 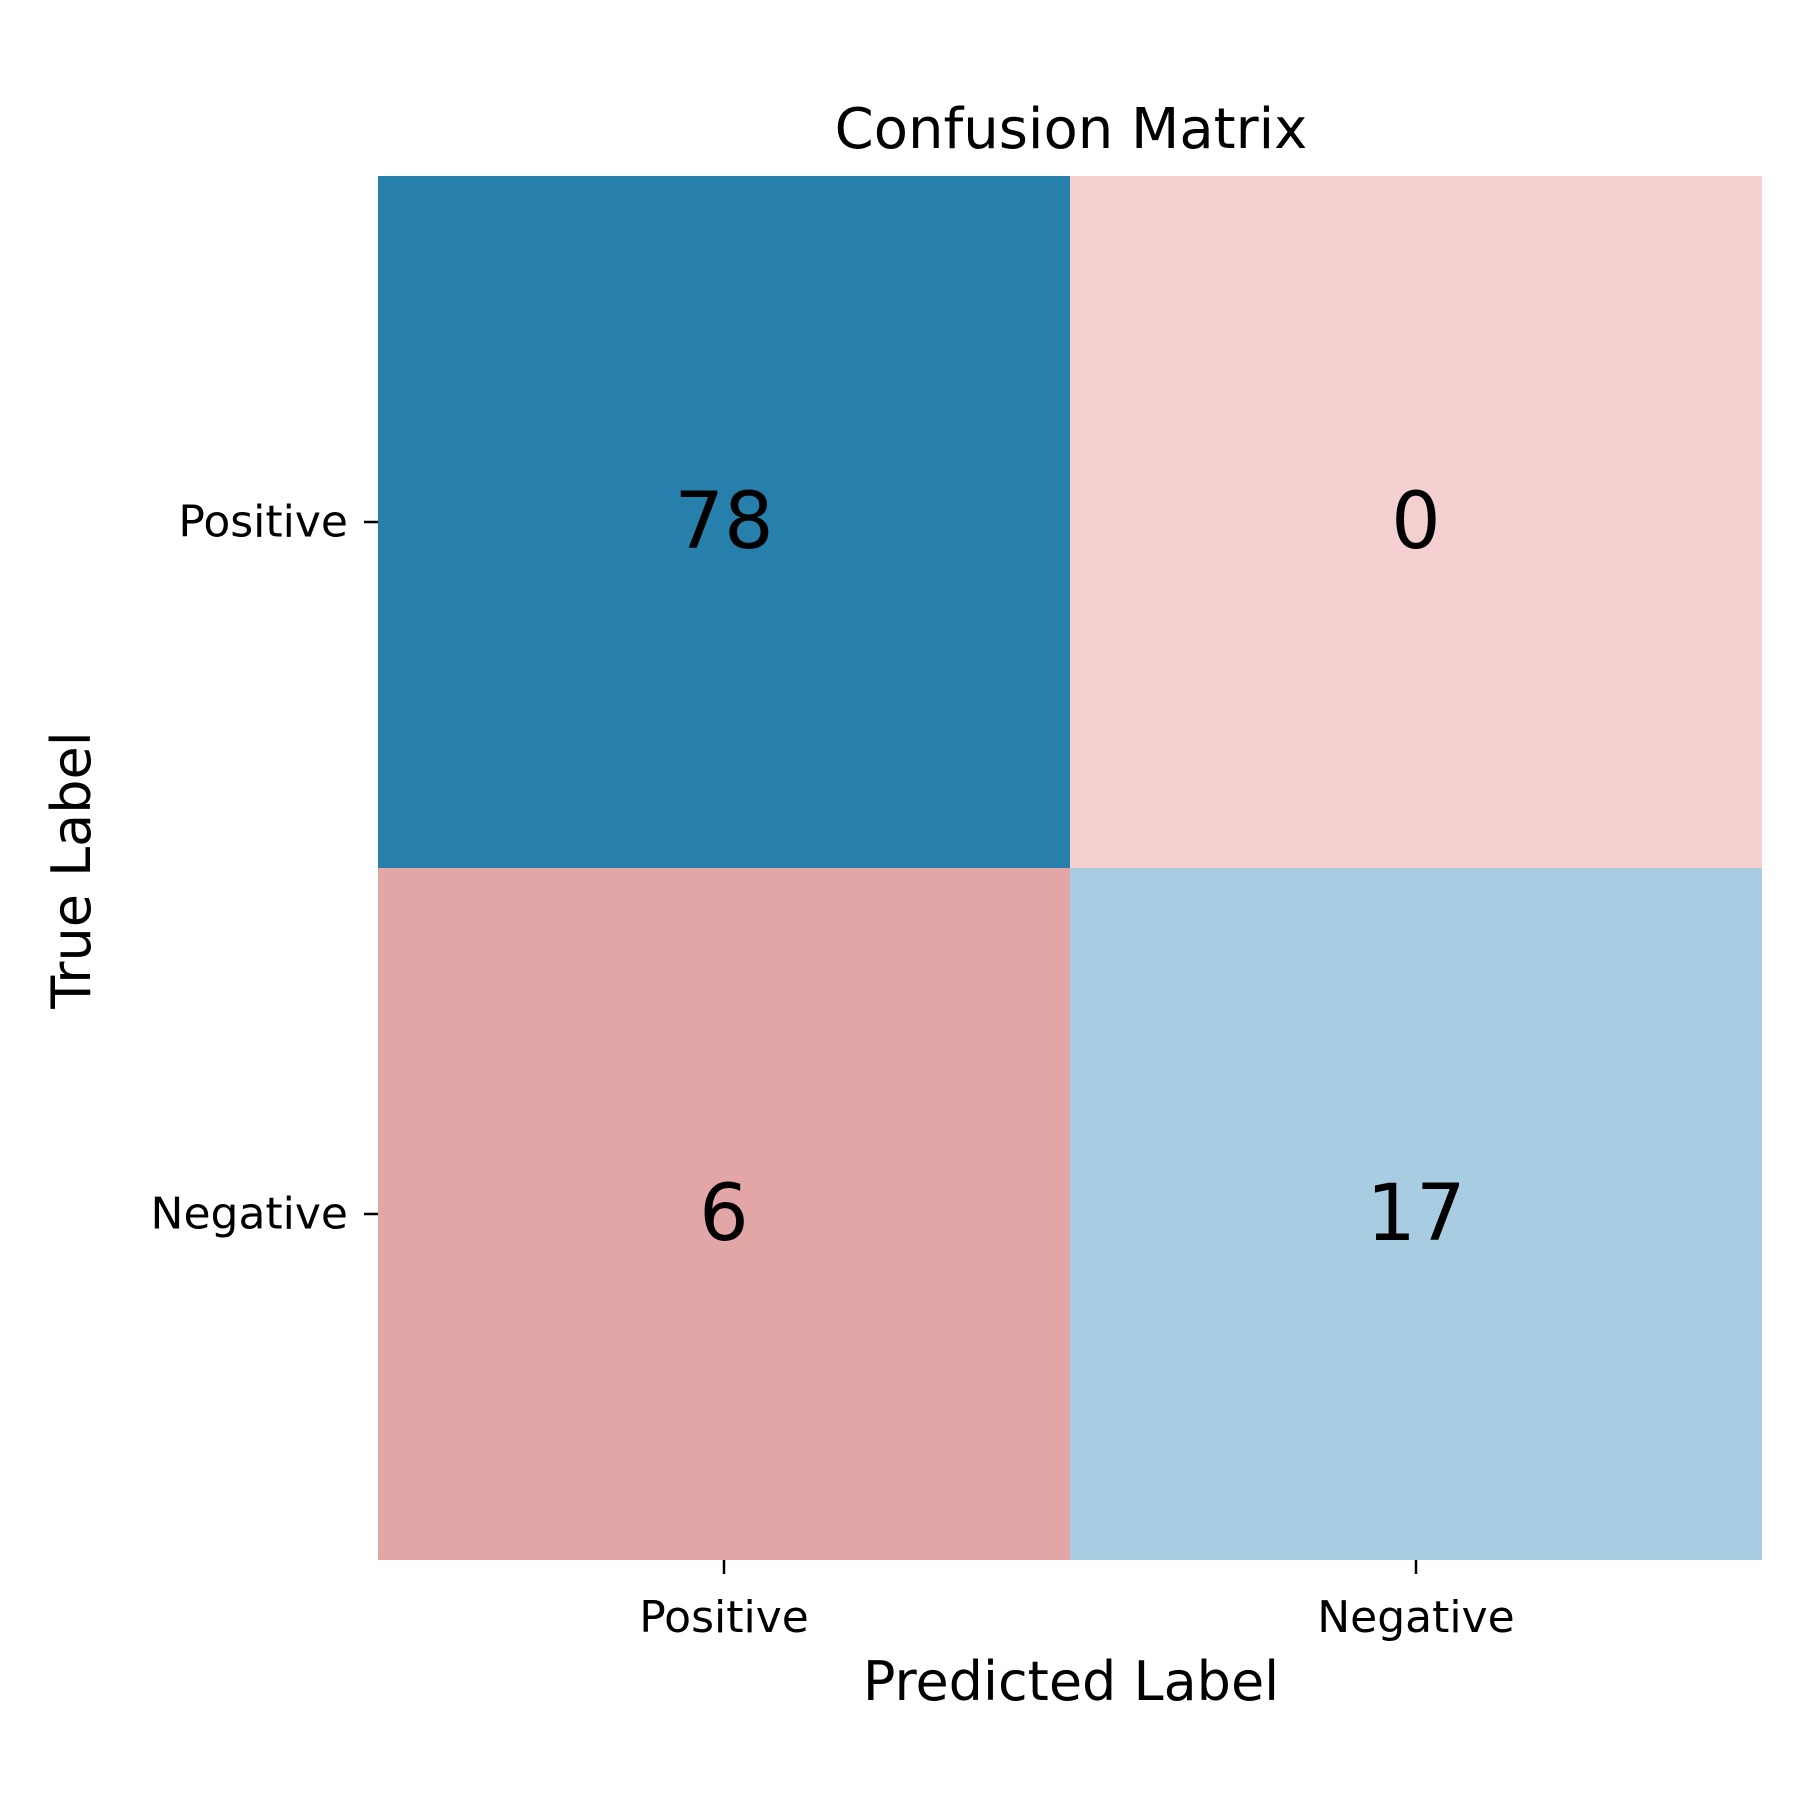 I want to click on cell-value-r0-c0: 78, so click(x=723, y=522).